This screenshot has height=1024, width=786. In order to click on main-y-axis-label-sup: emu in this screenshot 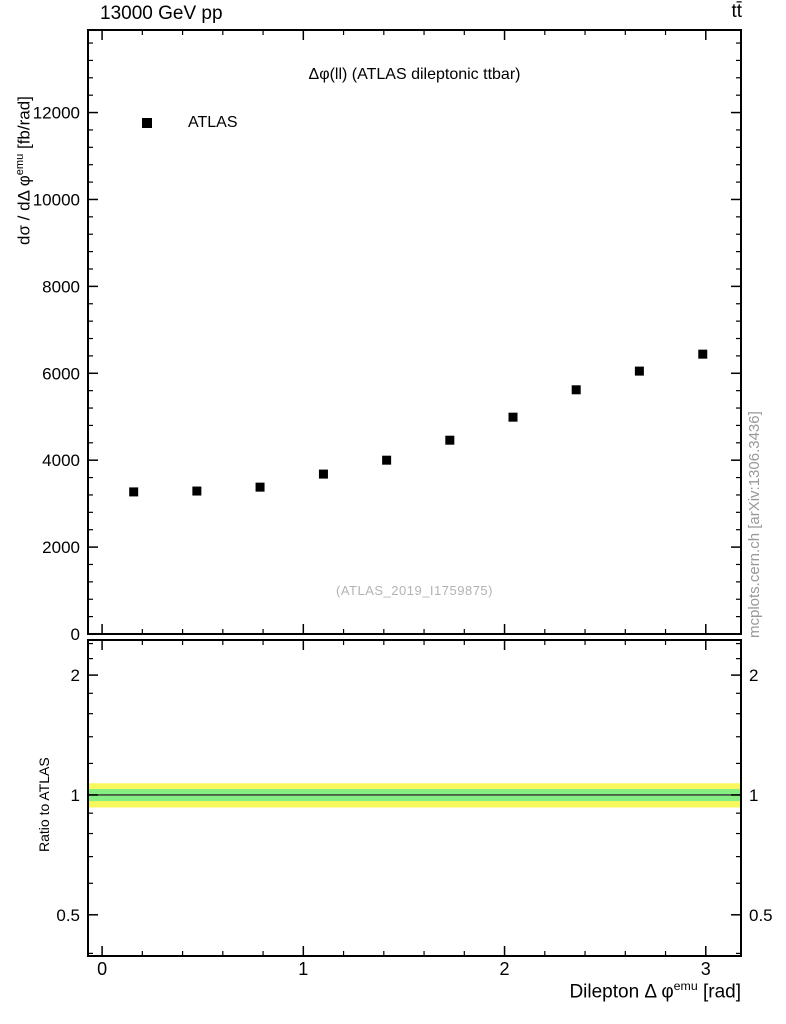, I will do `click(20, 164)`.